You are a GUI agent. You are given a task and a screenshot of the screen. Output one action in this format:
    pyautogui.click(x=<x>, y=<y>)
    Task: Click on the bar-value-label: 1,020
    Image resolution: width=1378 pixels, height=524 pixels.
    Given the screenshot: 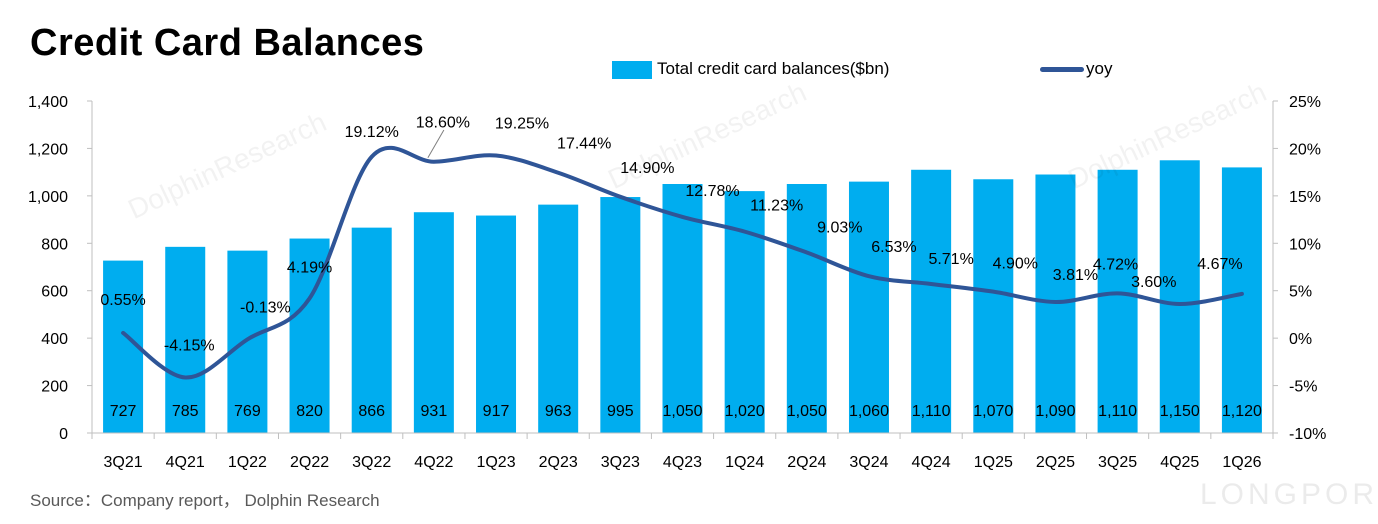 What is the action you would take?
    pyautogui.click(x=745, y=411)
    